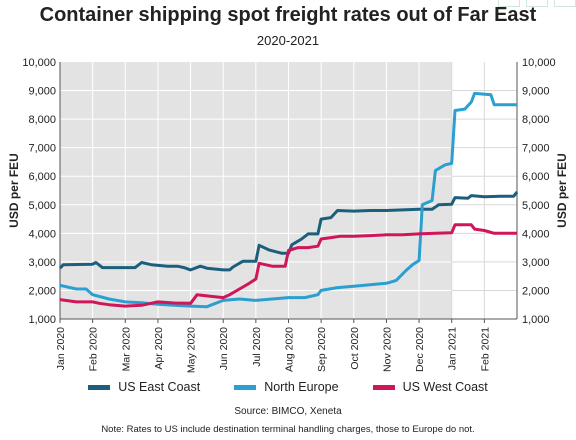  I want to click on y-tick-label-right: 9,000, so click(536, 92).